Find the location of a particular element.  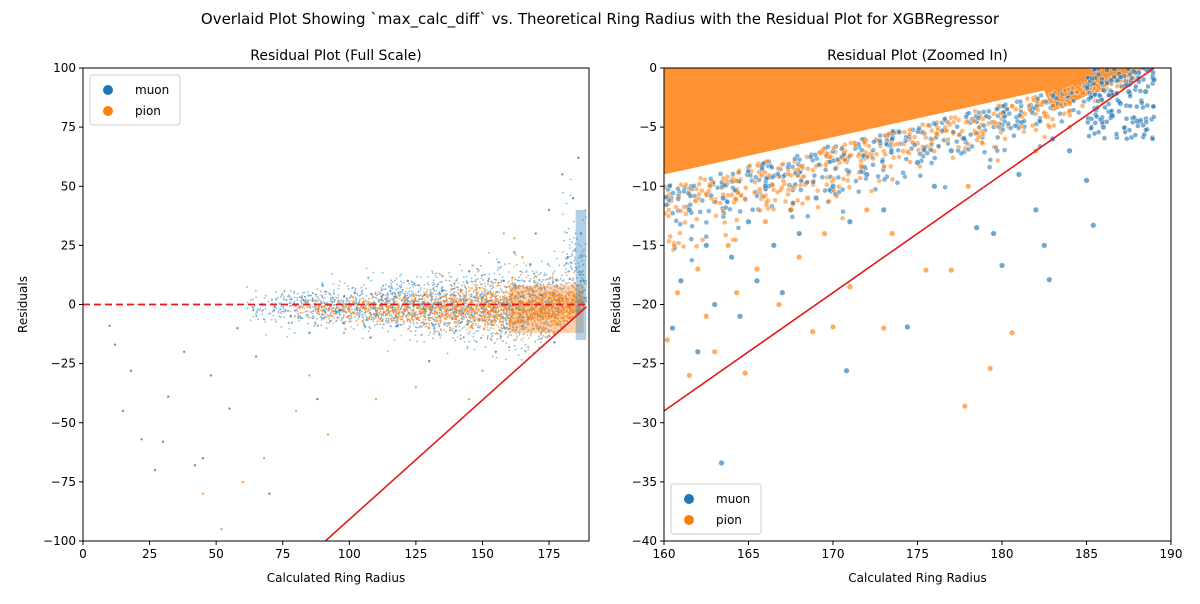

chart-1-legend-marker-pion is located at coordinates (108, 111).